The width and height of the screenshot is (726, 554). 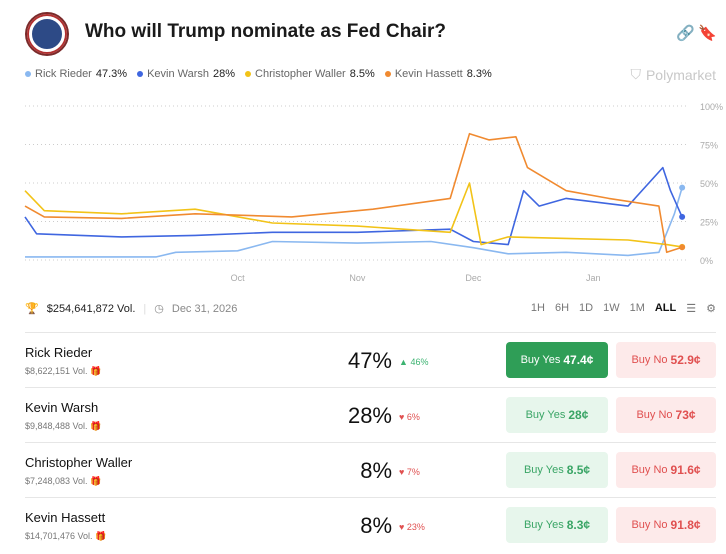 What do you see at coordinates (578, 470) in the screenshot?
I see `buy-yes-price: 8.5¢` at bounding box center [578, 470].